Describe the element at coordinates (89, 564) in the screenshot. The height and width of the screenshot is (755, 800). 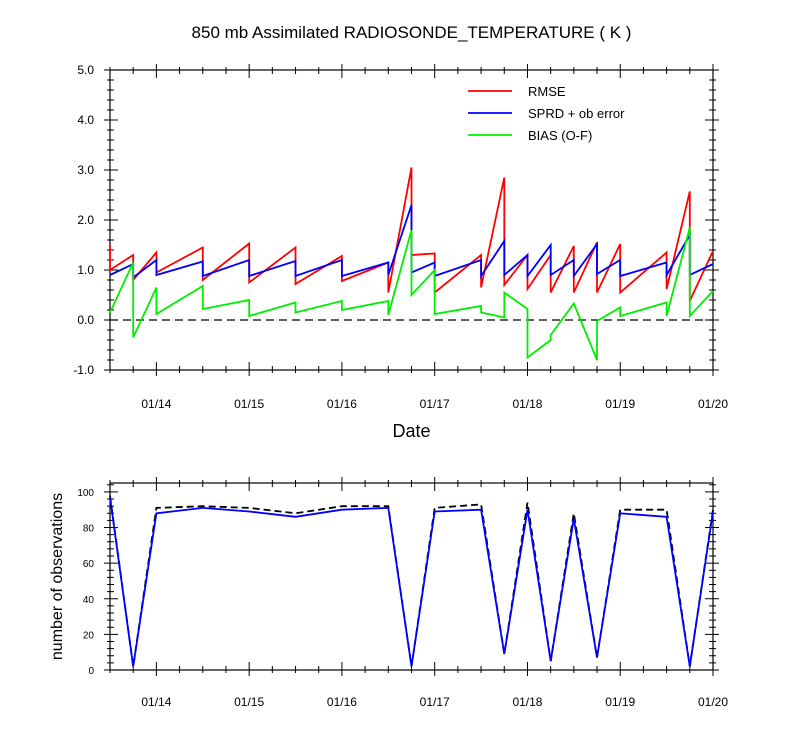
I see `bottom-y-tick-label: 60` at that location.